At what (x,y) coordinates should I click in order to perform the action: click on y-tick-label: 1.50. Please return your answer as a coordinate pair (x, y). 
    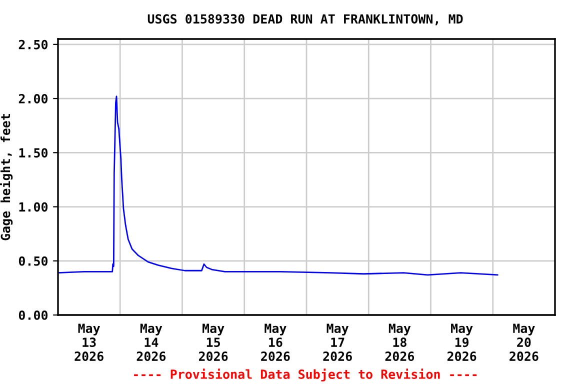
    Looking at the image, I should click on (33, 153).